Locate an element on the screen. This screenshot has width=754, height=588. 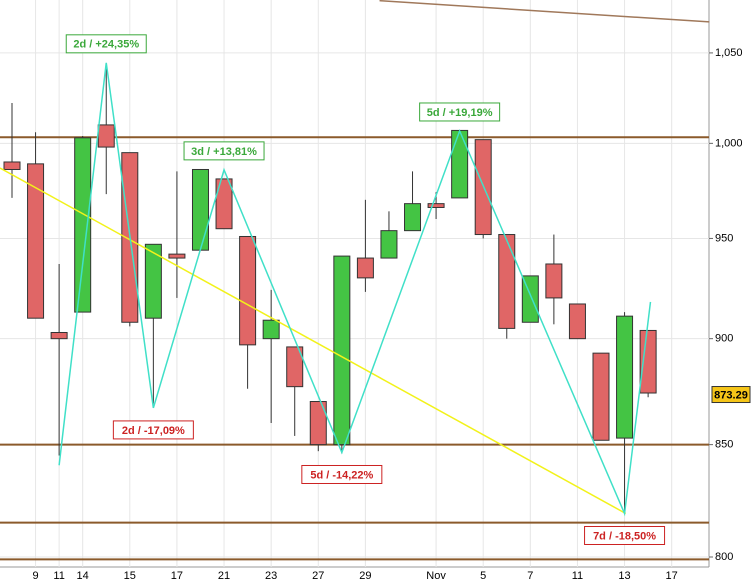
x-tick-label: 27 is located at coordinates (318, 576).